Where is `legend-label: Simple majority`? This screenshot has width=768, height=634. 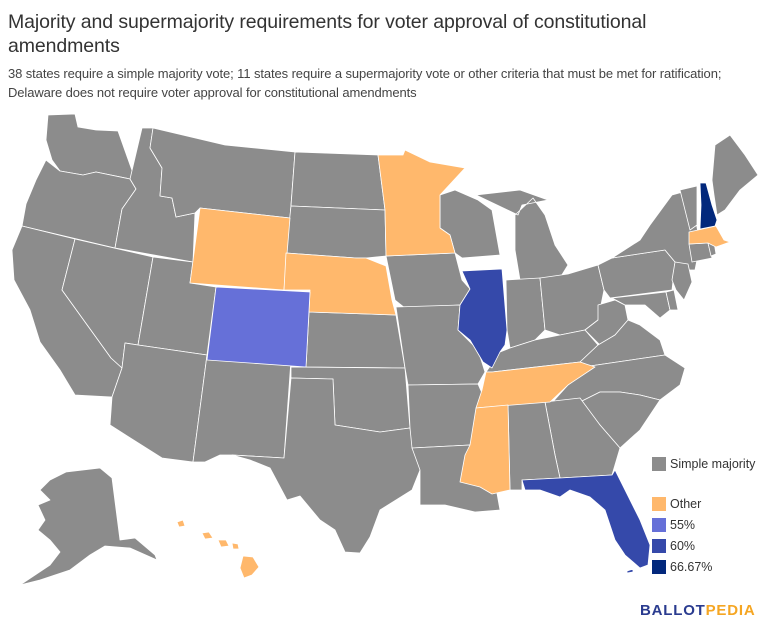
legend-label: Simple majority is located at coordinates (713, 464).